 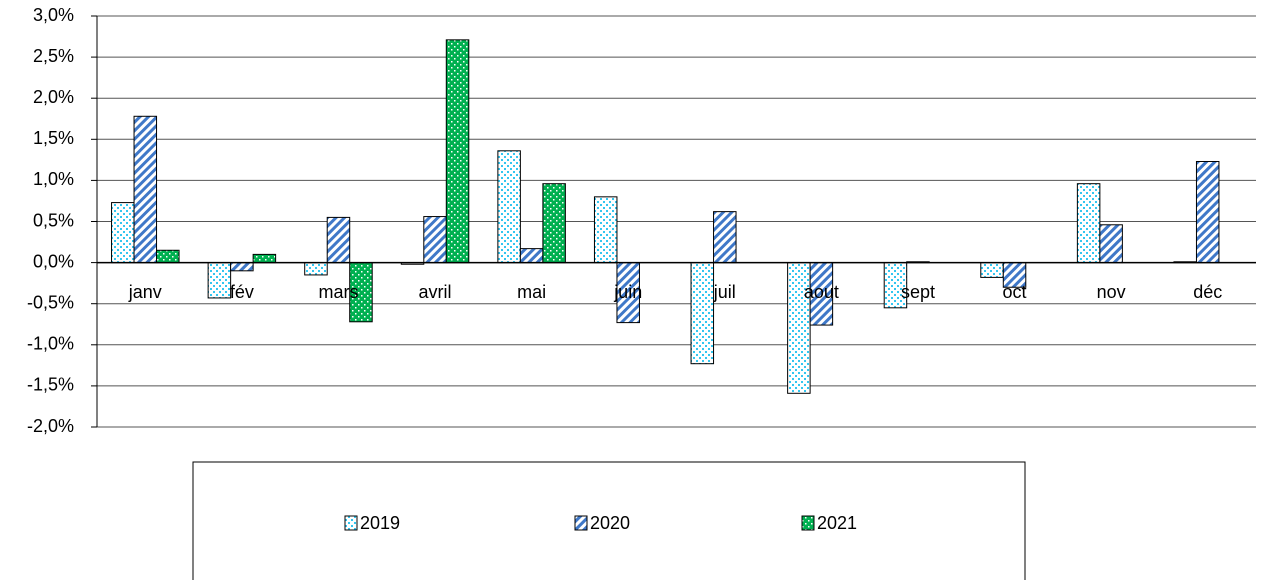 What do you see at coordinates (821, 292) in the screenshot?
I see `x-tick-label: aout` at bounding box center [821, 292].